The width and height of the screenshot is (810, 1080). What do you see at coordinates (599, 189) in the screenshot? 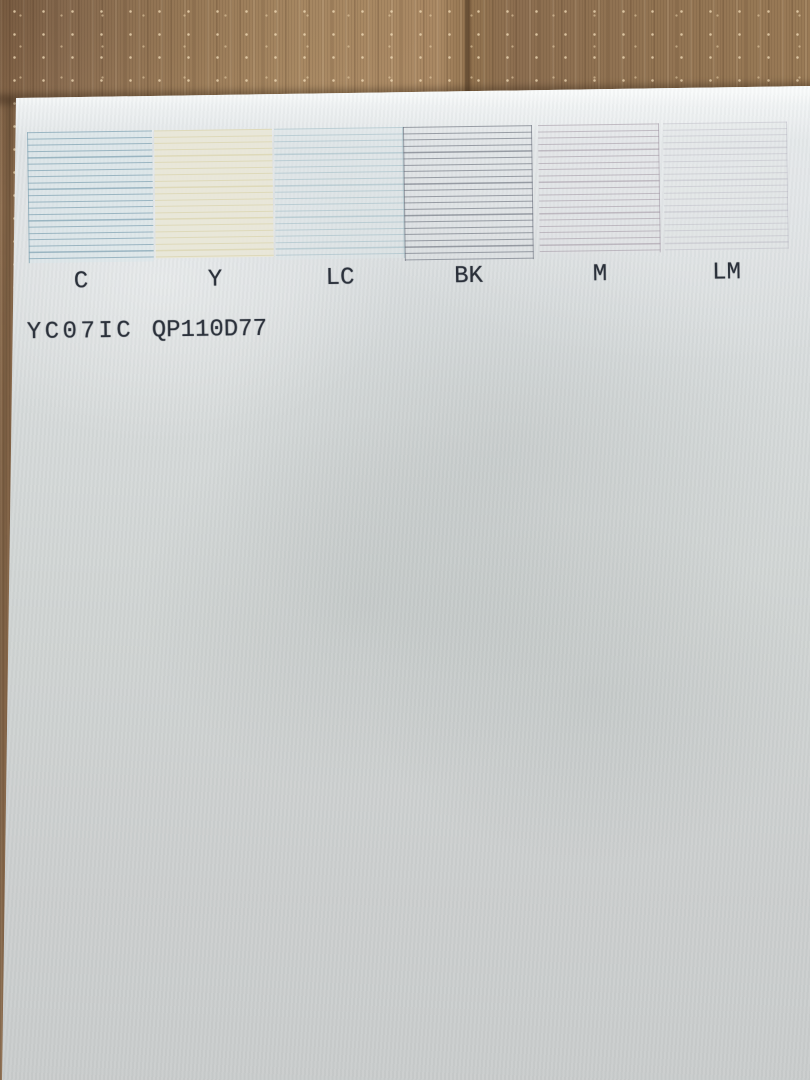
I see `swatch-magenta` at bounding box center [599, 189].